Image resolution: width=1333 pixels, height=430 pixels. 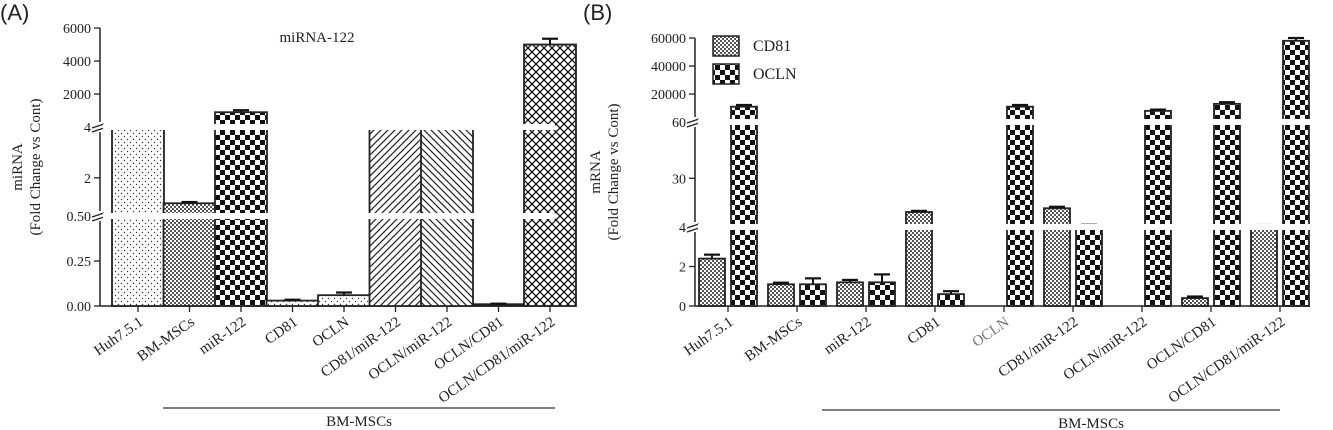 What do you see at coordinates (726, 46) in the screenshot?
I see `legend-swatch-cd81` at bounding box center [726, 46].